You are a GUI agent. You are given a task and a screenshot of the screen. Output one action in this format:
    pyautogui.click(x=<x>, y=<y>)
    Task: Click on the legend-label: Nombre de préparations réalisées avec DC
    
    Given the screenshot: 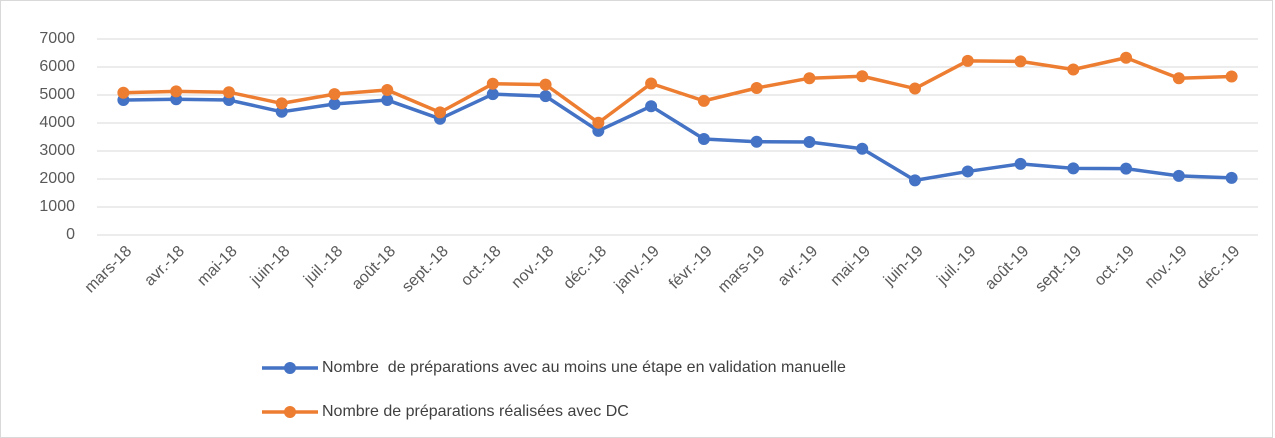 What is the action you would take?
    pyautogui.click(x=475, y=411)
    